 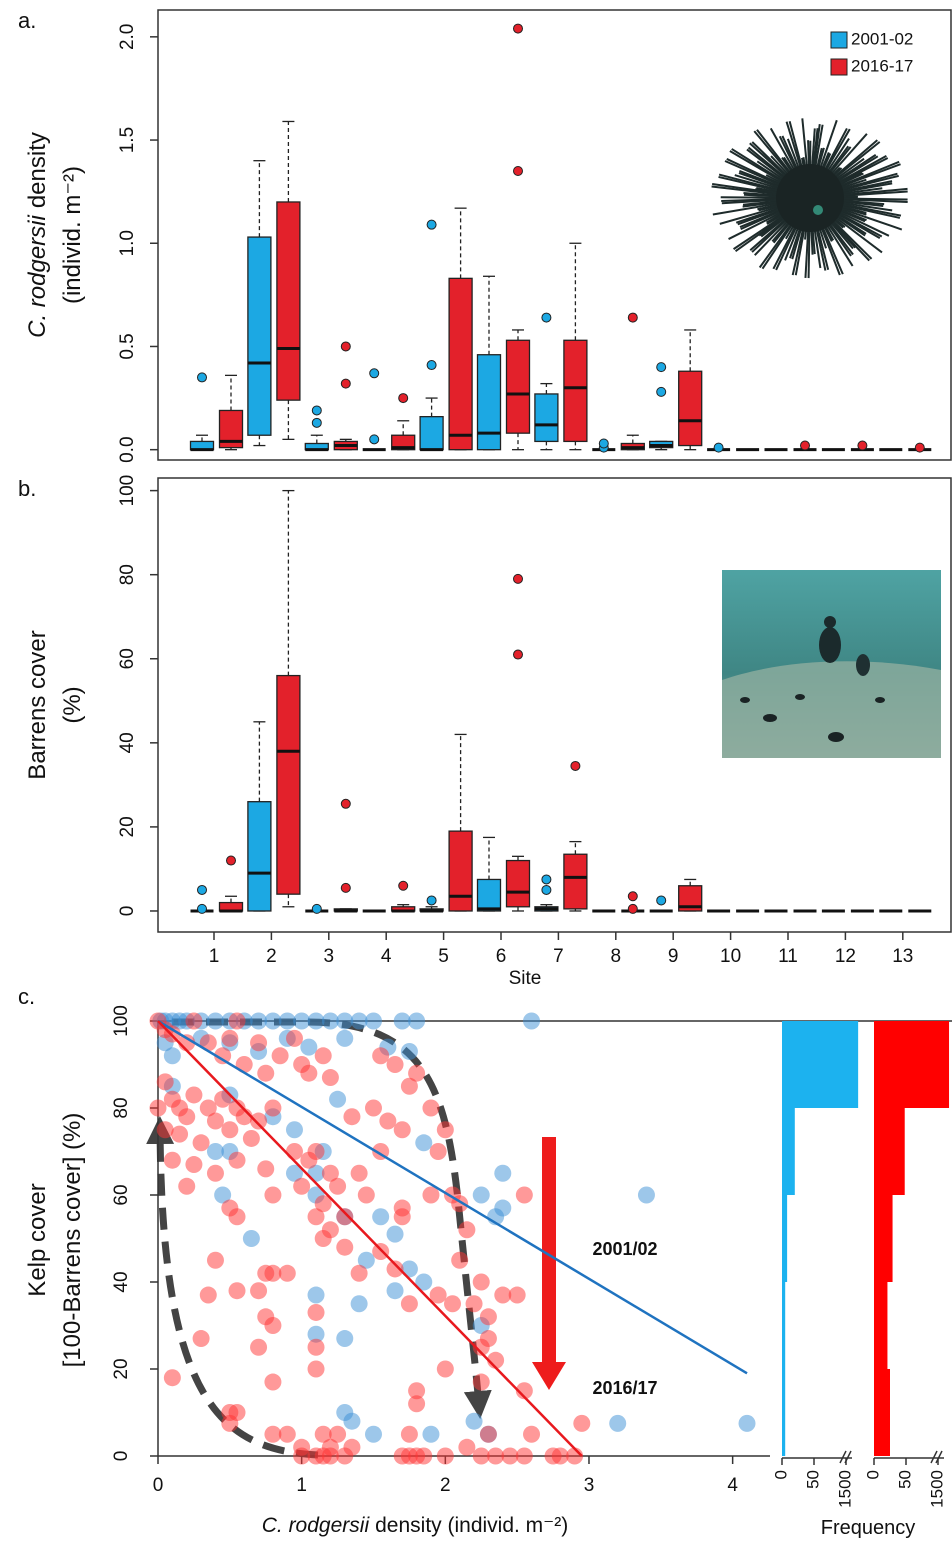 What do you see at coordinates (443, 956) in the screenshot?
I see `x-tick-label: 5` at bounding box center [443, 956].